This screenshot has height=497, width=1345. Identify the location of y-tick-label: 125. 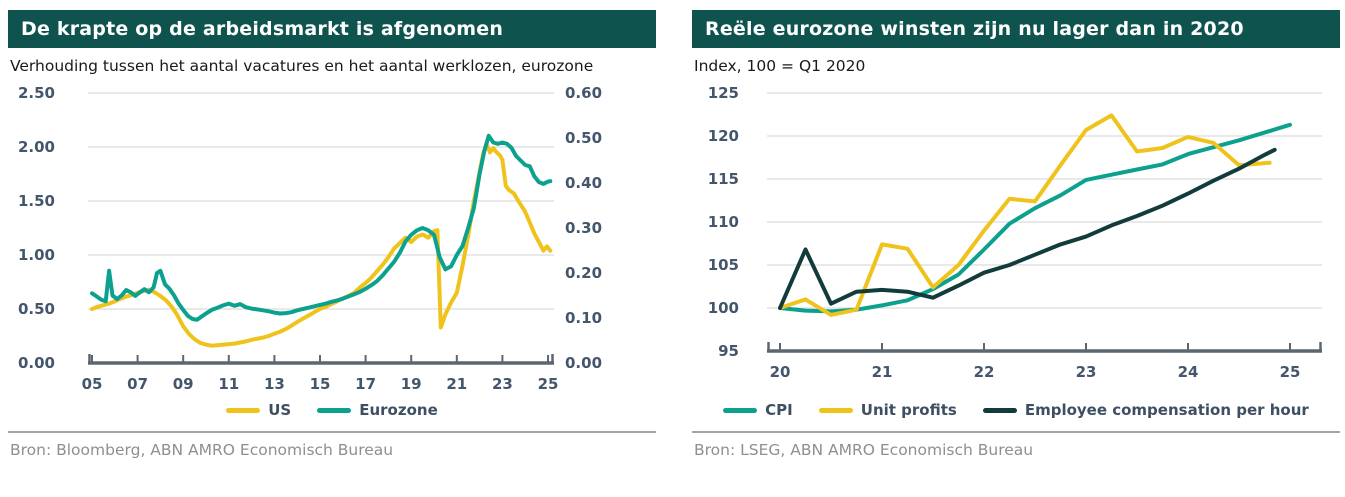
(723, 93).